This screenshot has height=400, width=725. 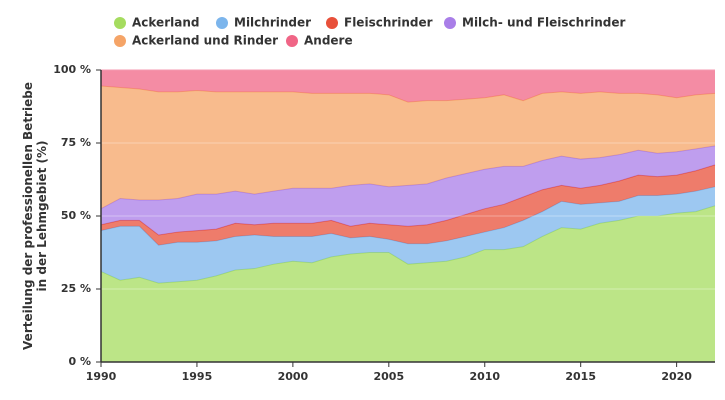 I want to click on legend-label: Fleischrinder, so click(x=388, y=23).